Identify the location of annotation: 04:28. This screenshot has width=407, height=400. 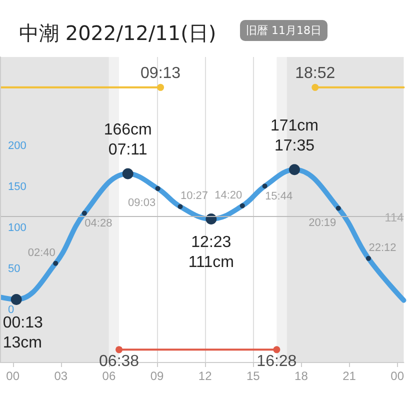
(98, 224).